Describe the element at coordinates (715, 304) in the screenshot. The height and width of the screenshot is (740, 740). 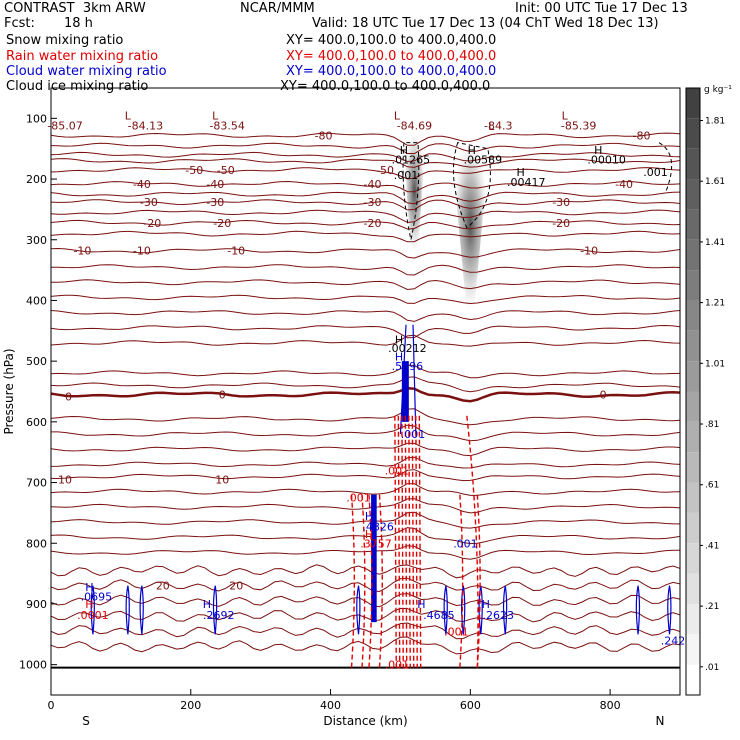
I see `colorbar-label: 1.21` at that location.